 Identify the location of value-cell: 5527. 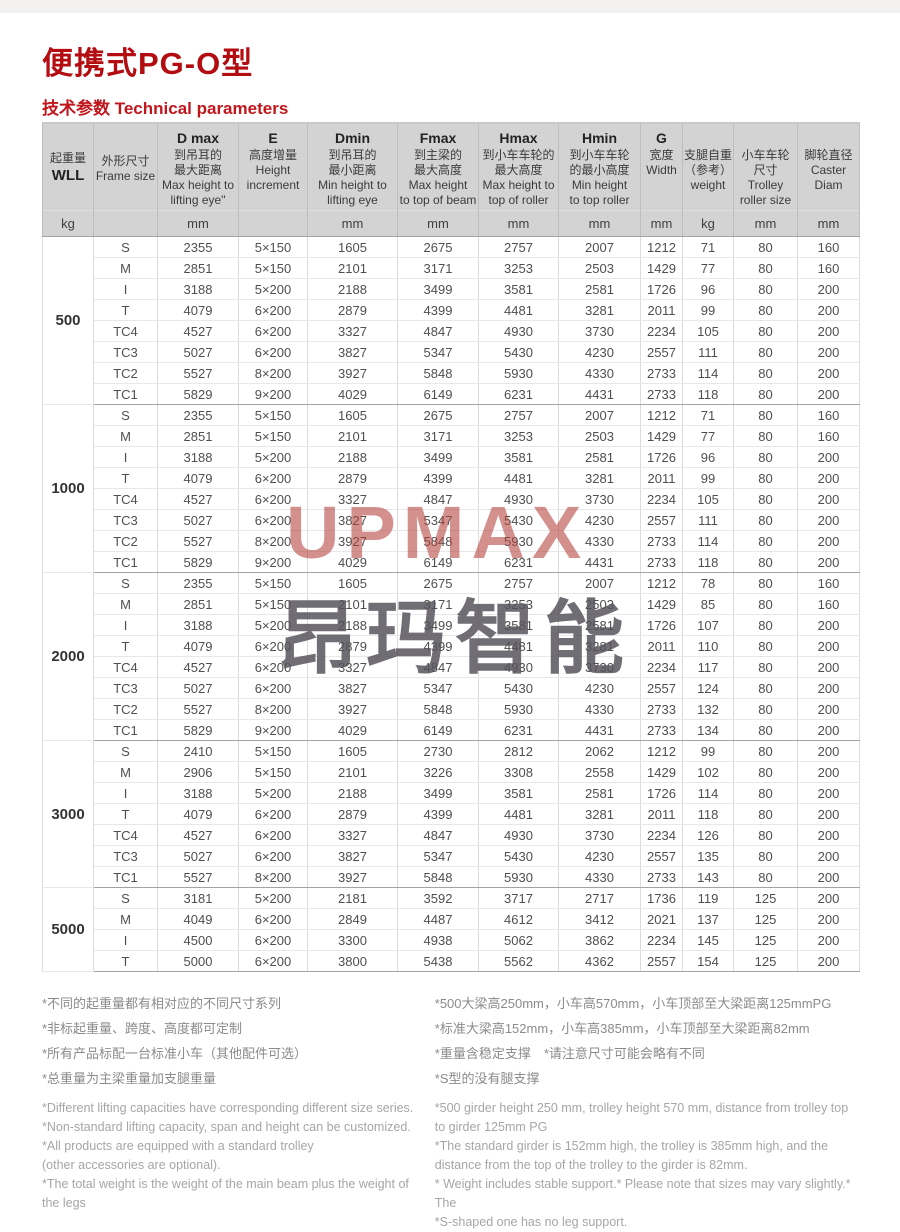
(198, 877).